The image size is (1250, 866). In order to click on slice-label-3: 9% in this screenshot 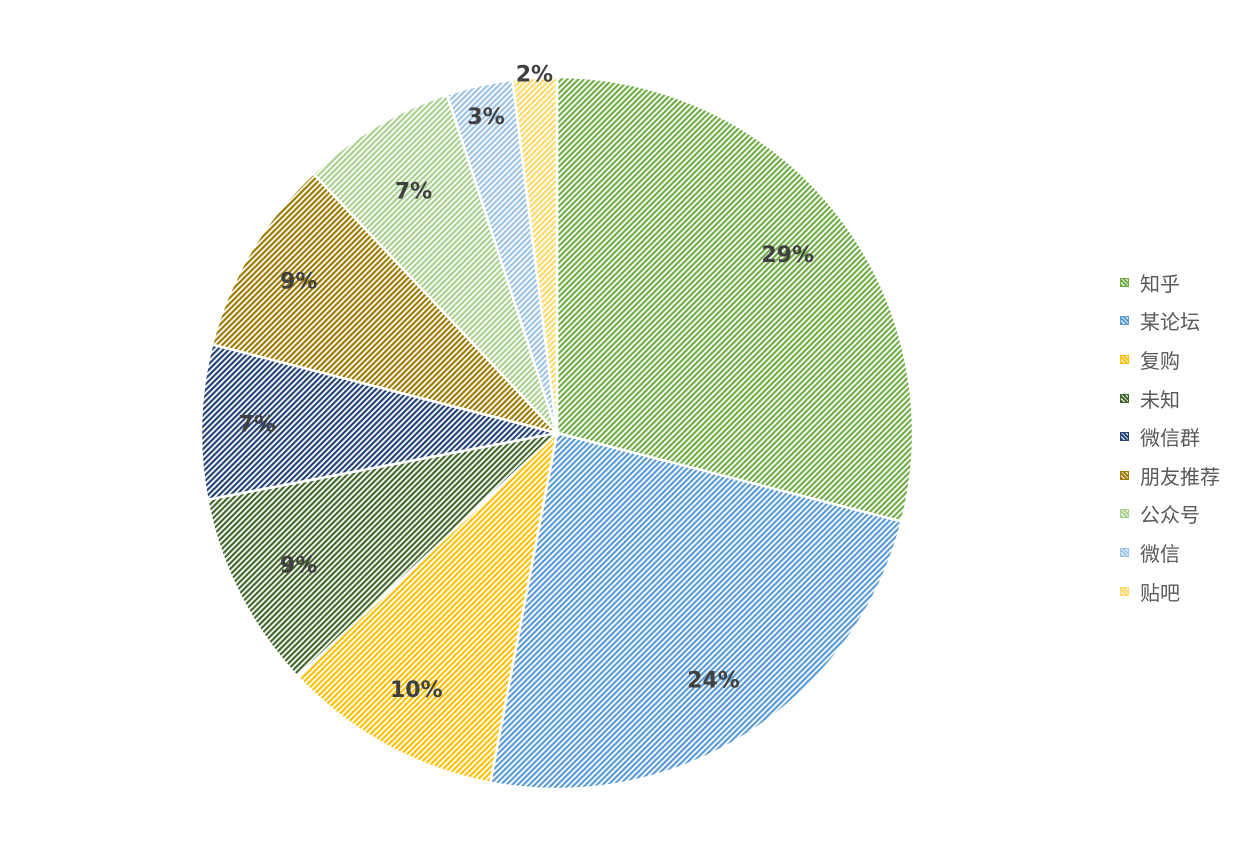, I will do `click(298, 566)`.